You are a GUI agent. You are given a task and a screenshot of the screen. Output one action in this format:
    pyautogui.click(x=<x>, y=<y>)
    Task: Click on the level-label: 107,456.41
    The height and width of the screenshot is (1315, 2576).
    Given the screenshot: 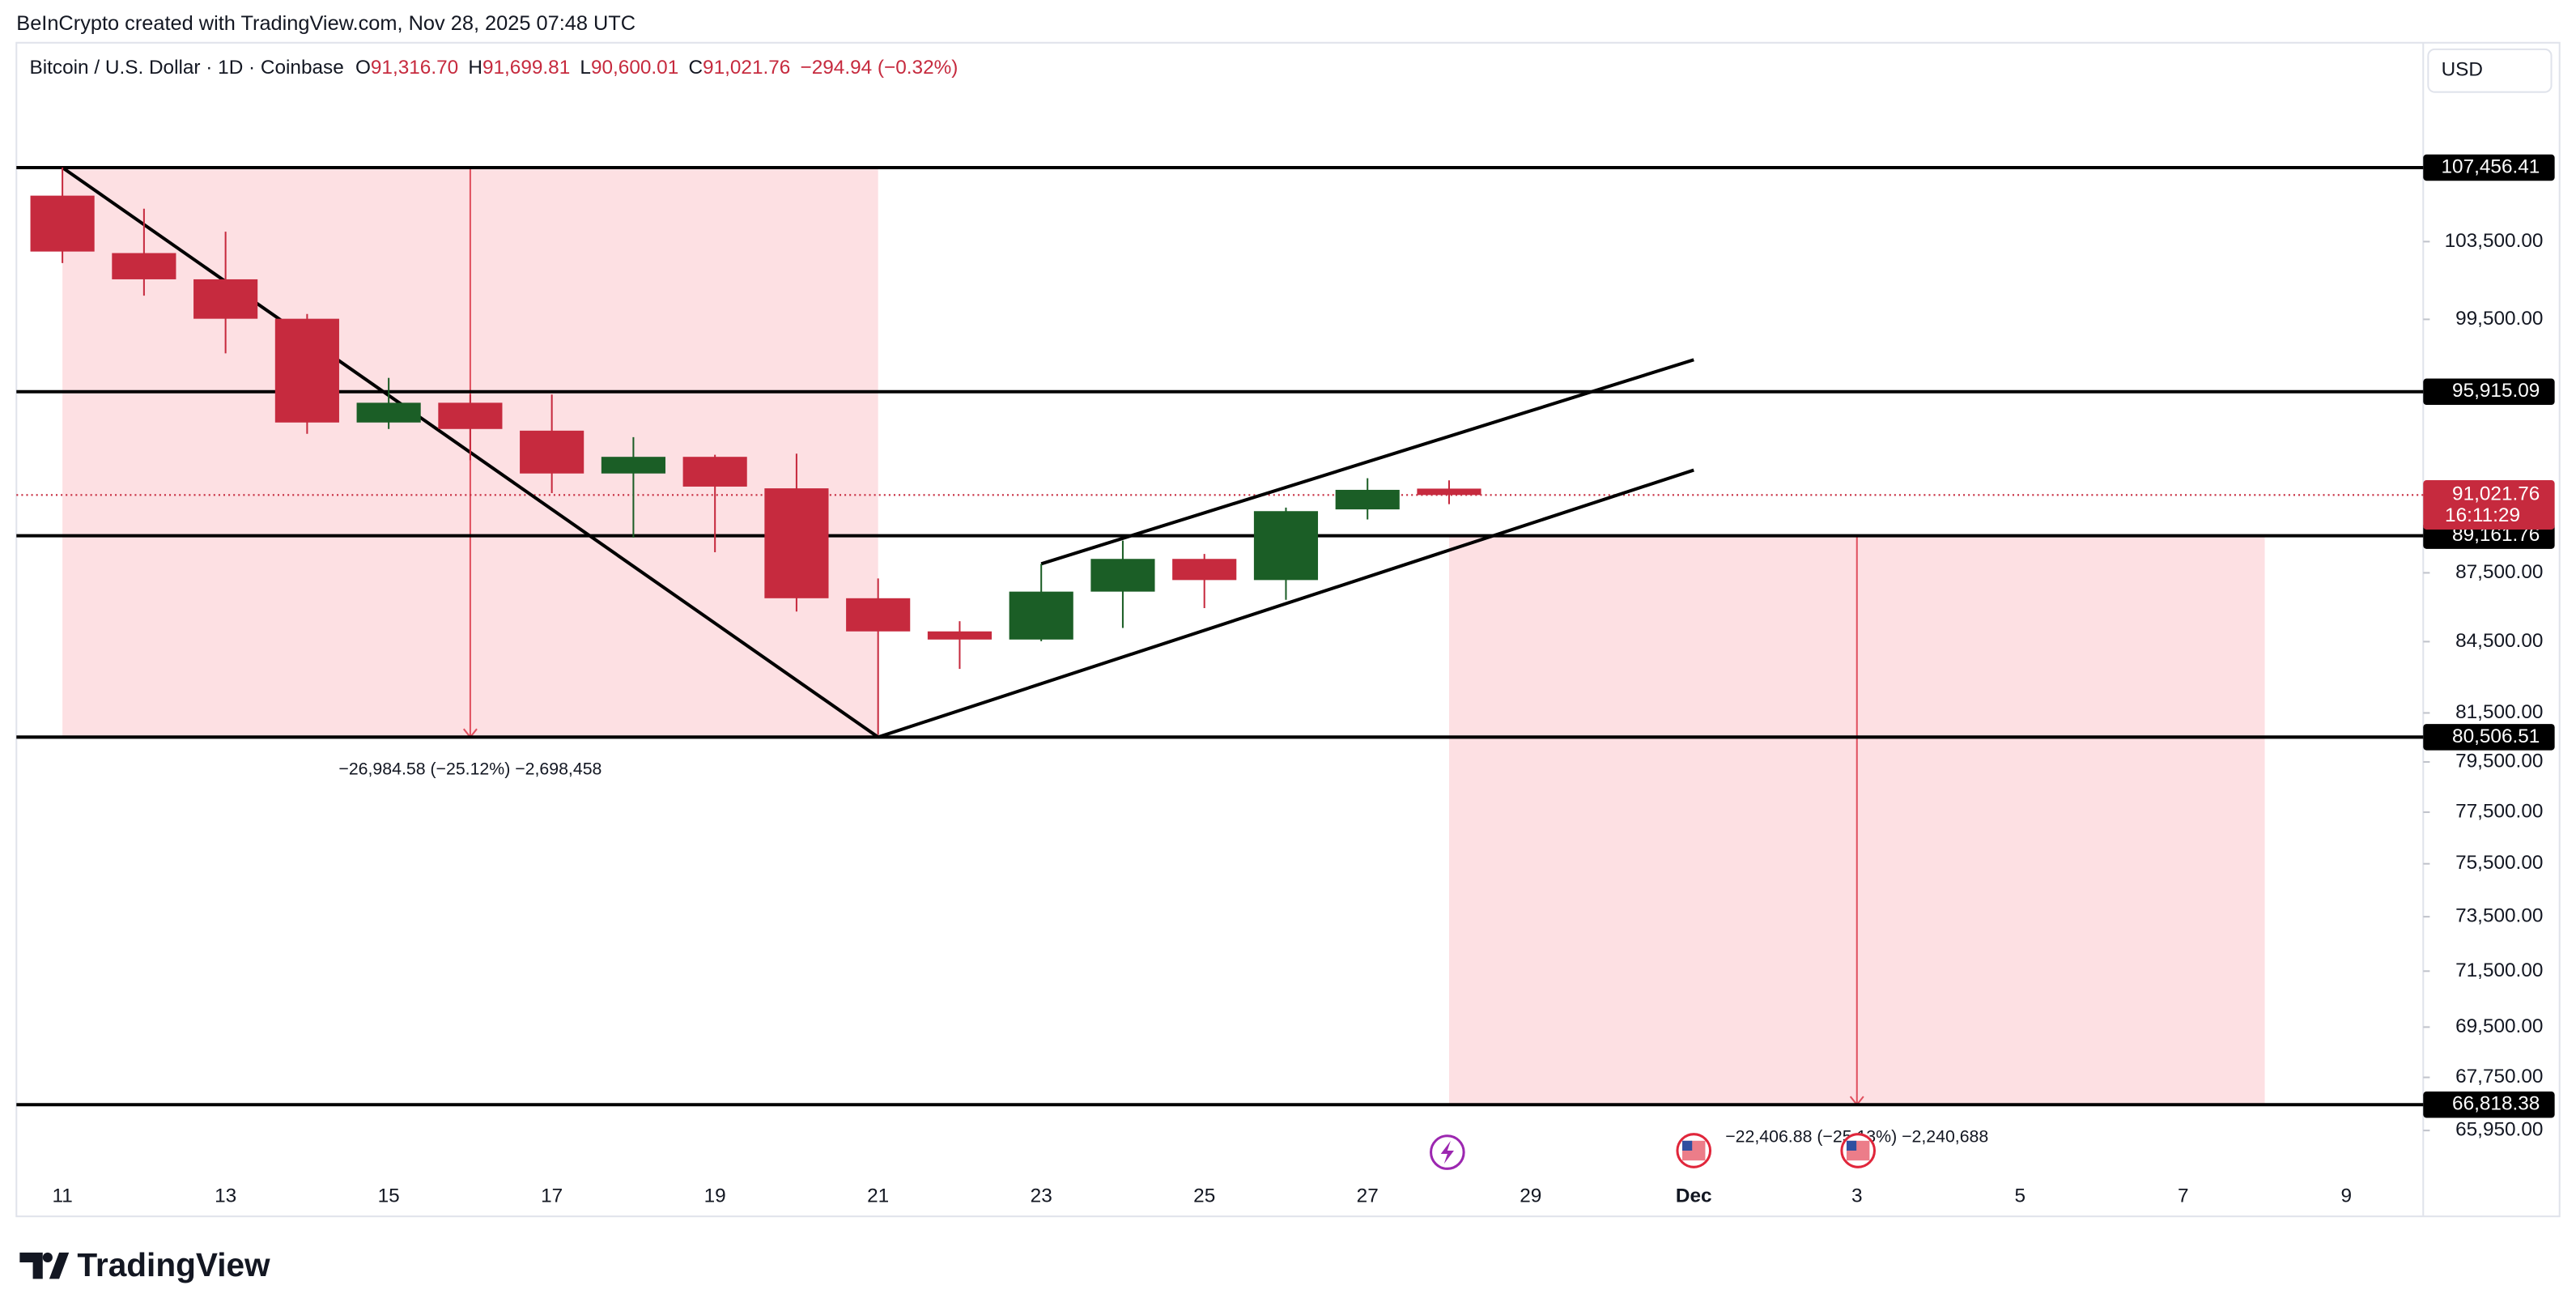 What is the action you would take?
    pyautogui.click(x=2491, y=166)
    